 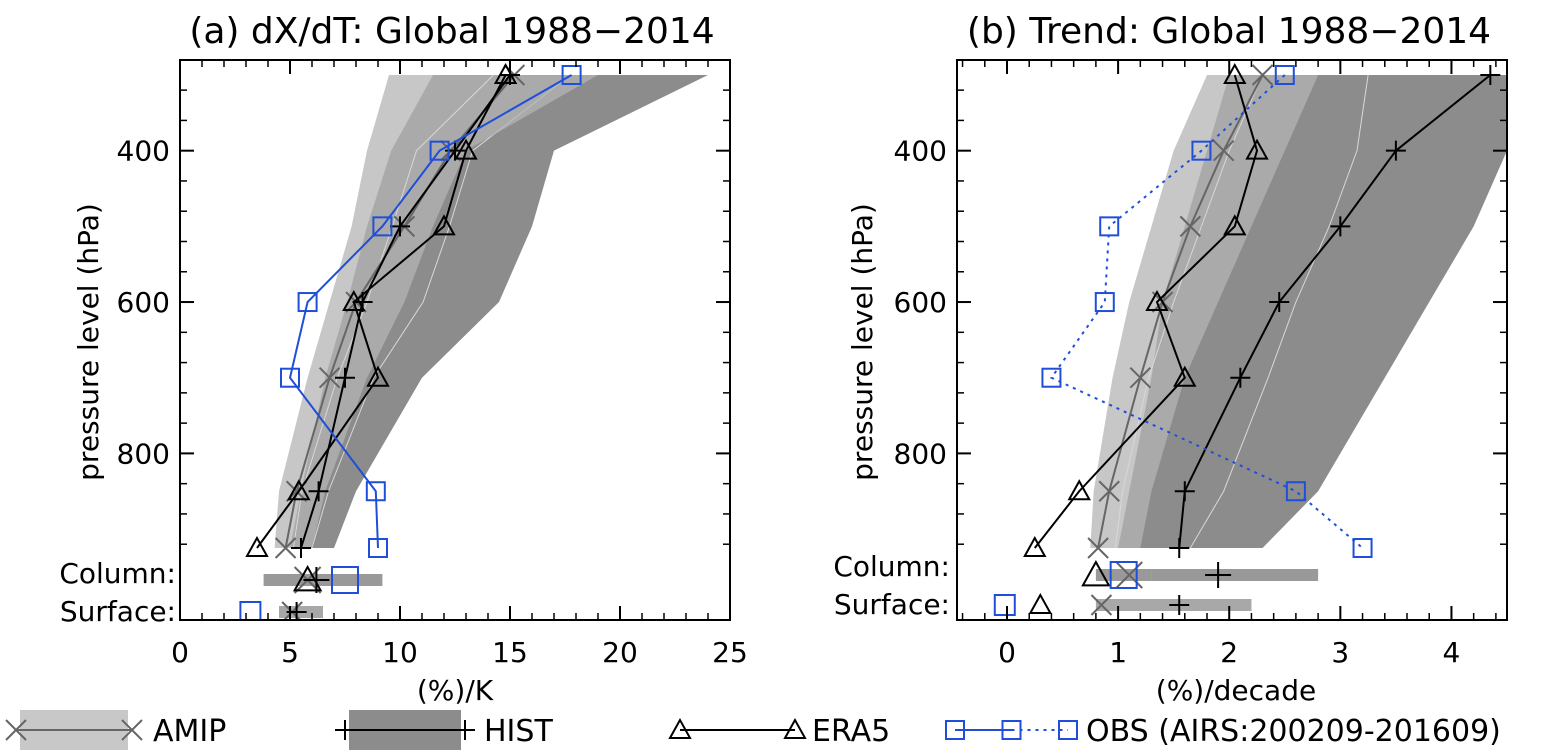 I want to click on surface-point-era5-b, so click(x=1040, y=603).